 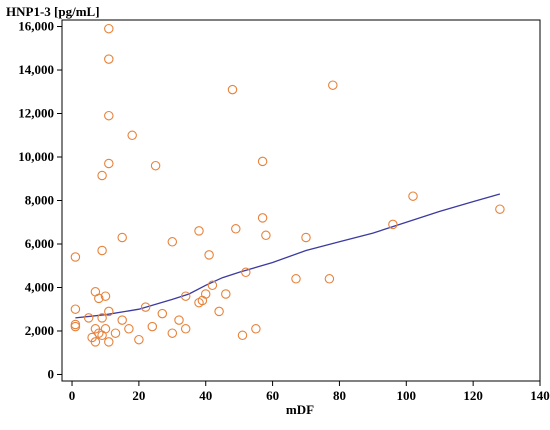 I want to click on x-tick-label: 100, so click(x=407, y=395).